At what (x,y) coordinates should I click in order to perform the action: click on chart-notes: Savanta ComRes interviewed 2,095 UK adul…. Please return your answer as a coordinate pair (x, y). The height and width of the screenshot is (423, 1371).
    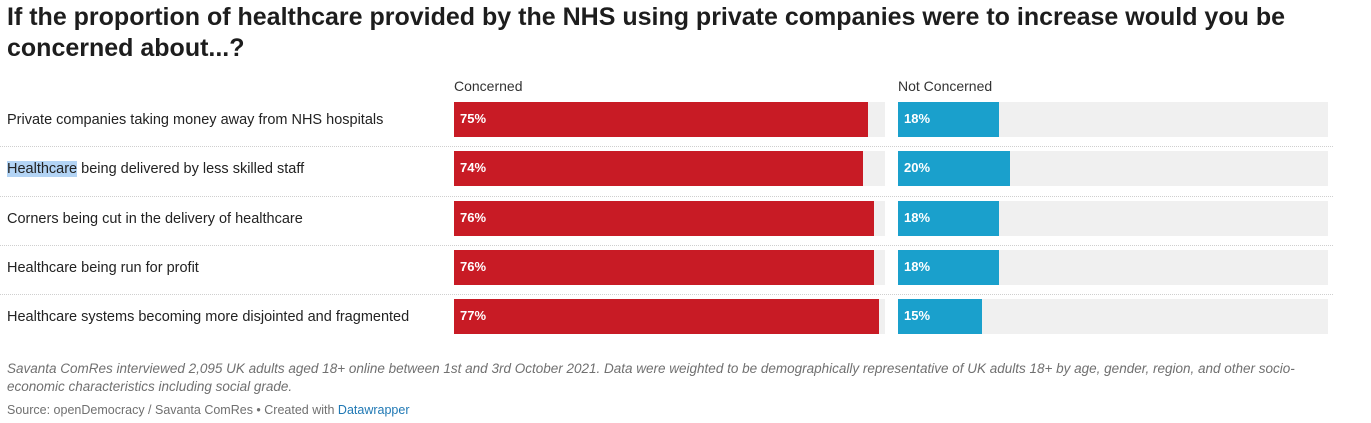
    Looking at the image, I should click on (651, 377).